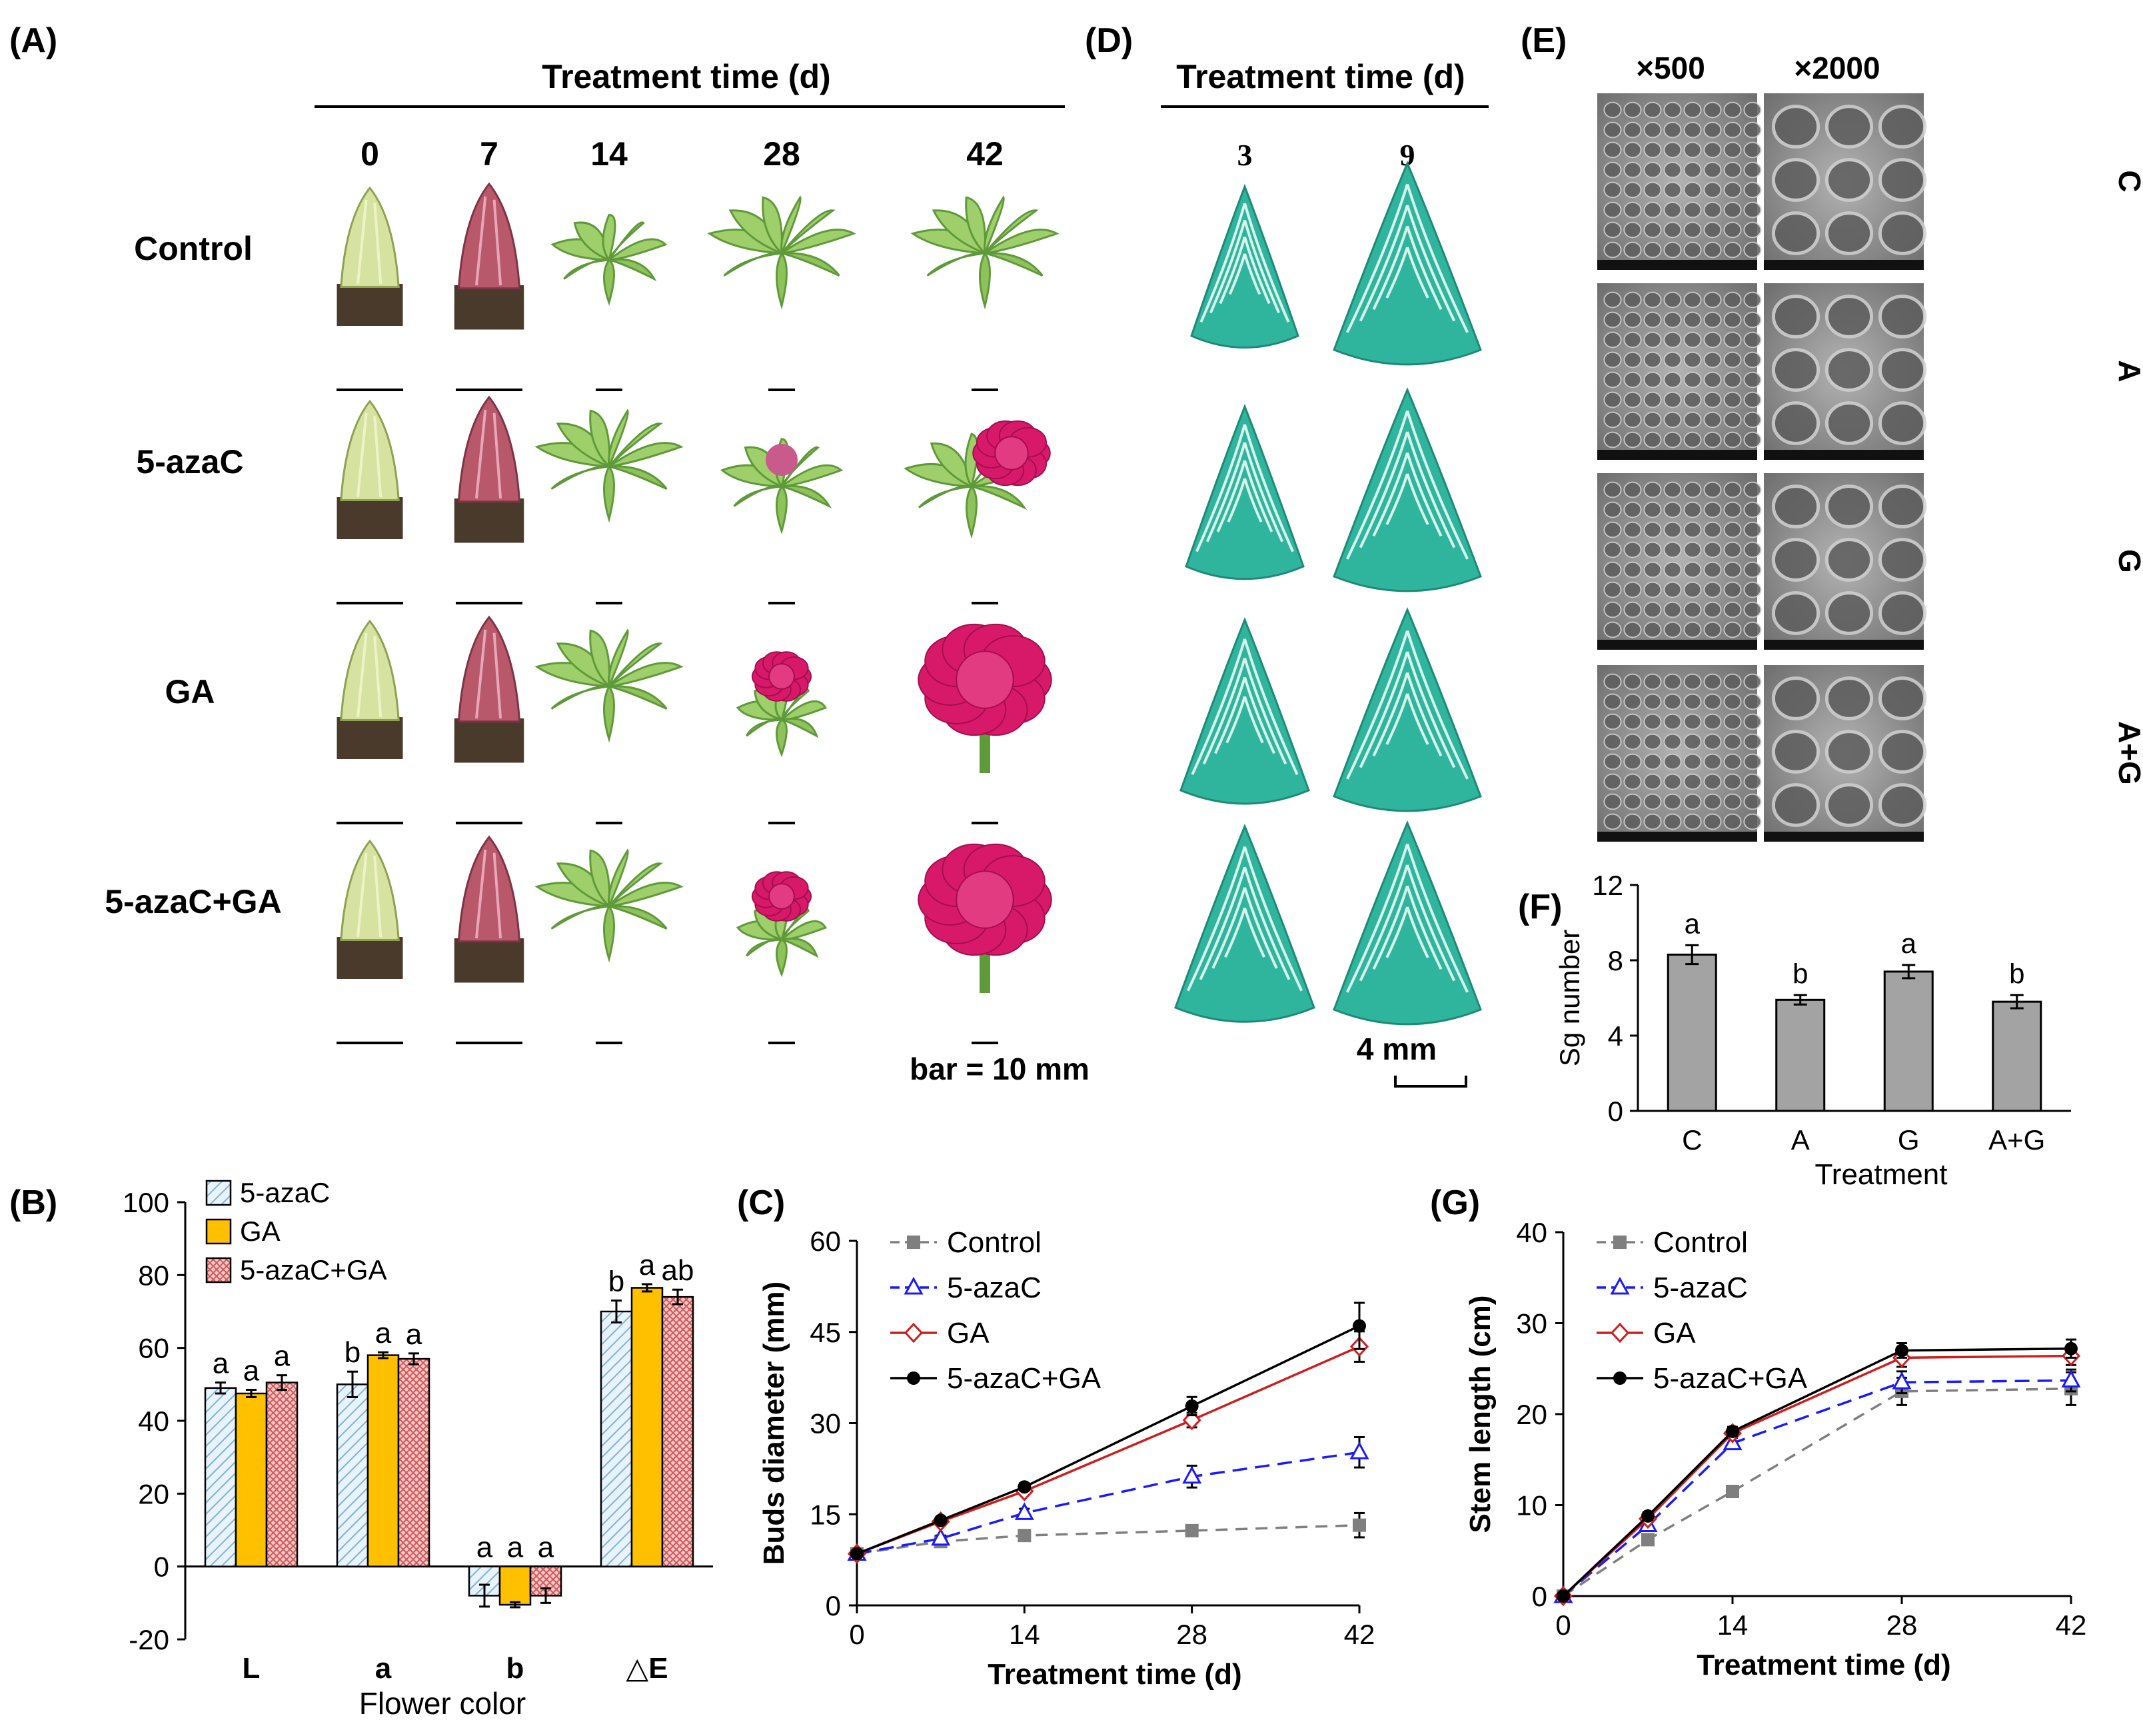 This screenshot has height=1736, width=2143. I want to click on plant-photo-bud, so click(370, 941).